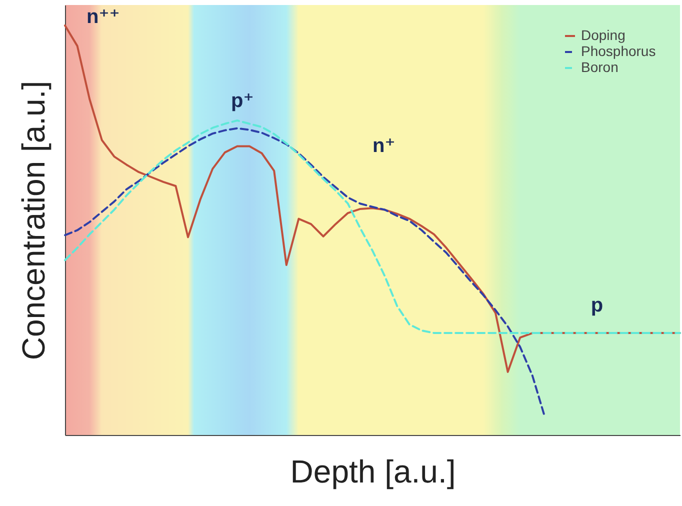 The width and height of the screenshot is (682, 506). I want to click on annotation: n⁺⁺, so click(103, 17).